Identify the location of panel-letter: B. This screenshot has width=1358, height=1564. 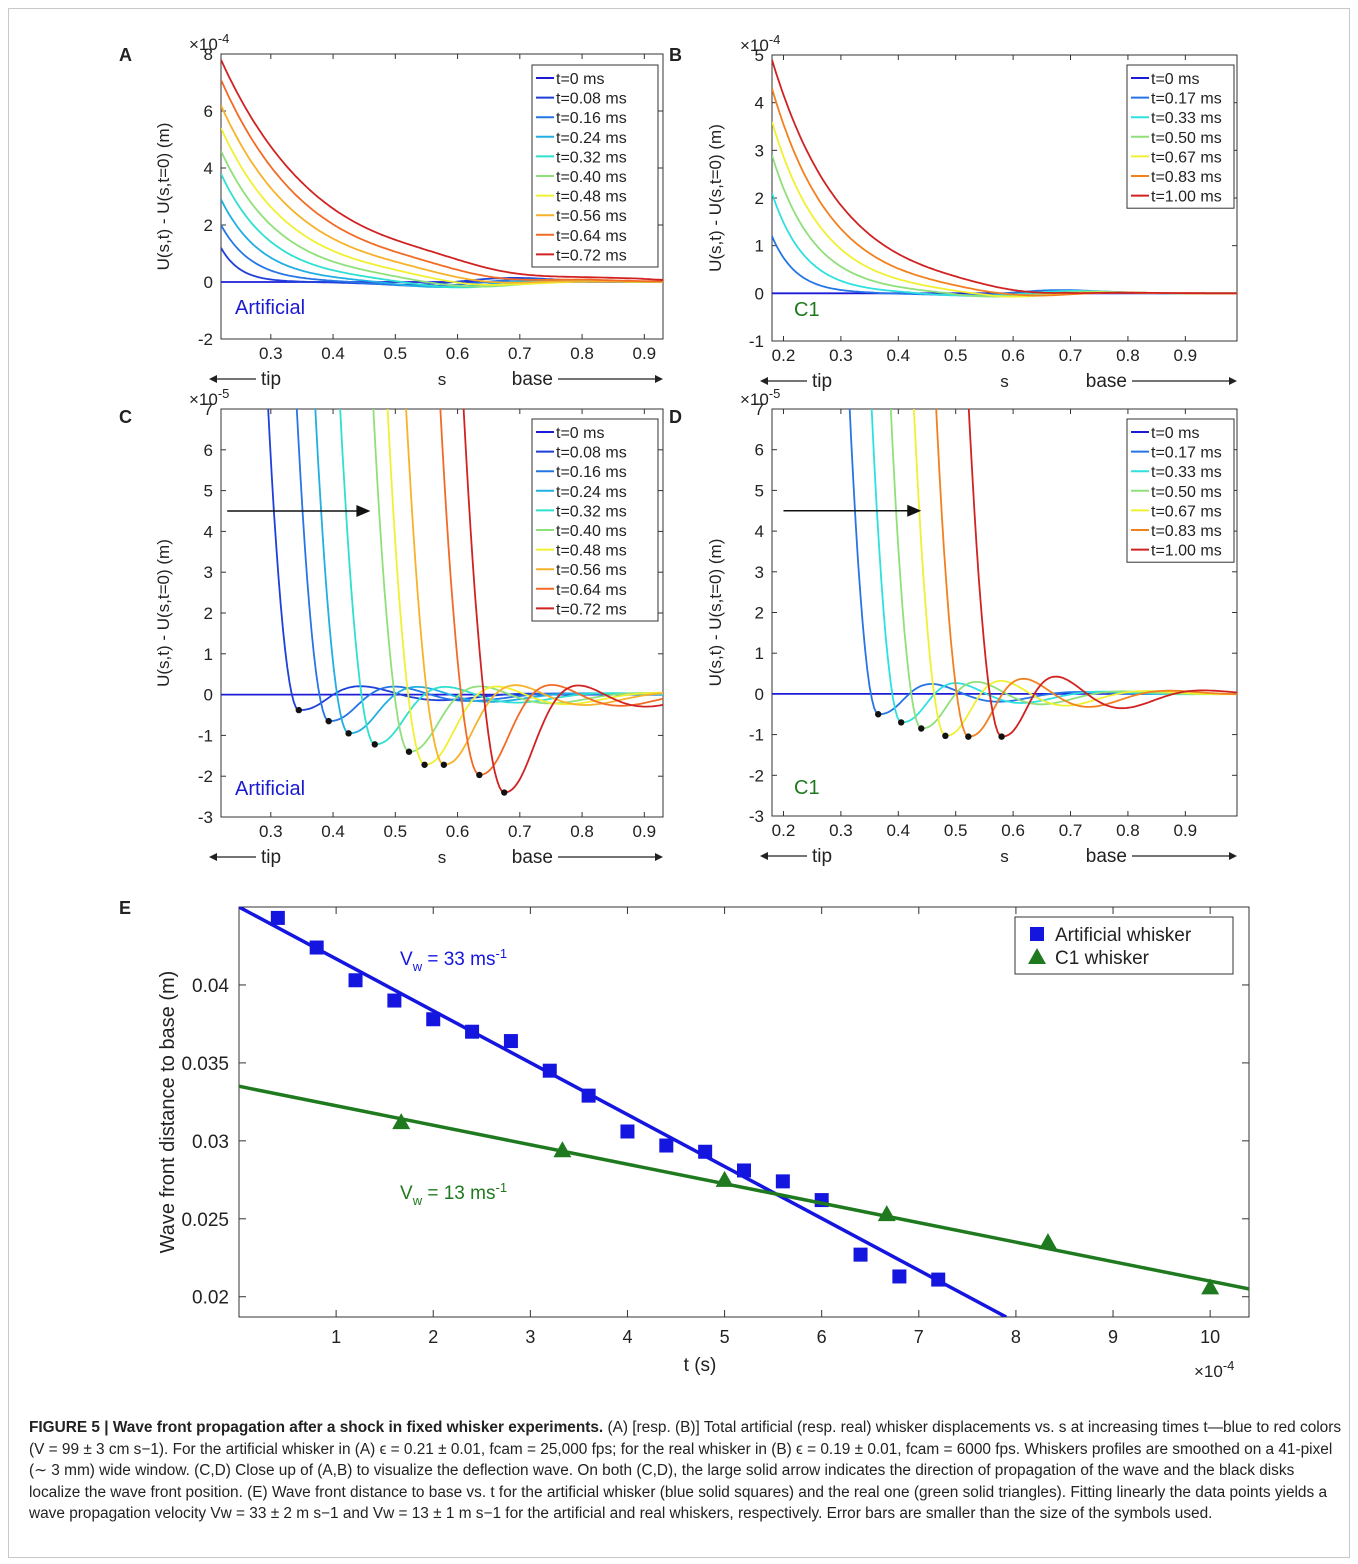
(675, 55).